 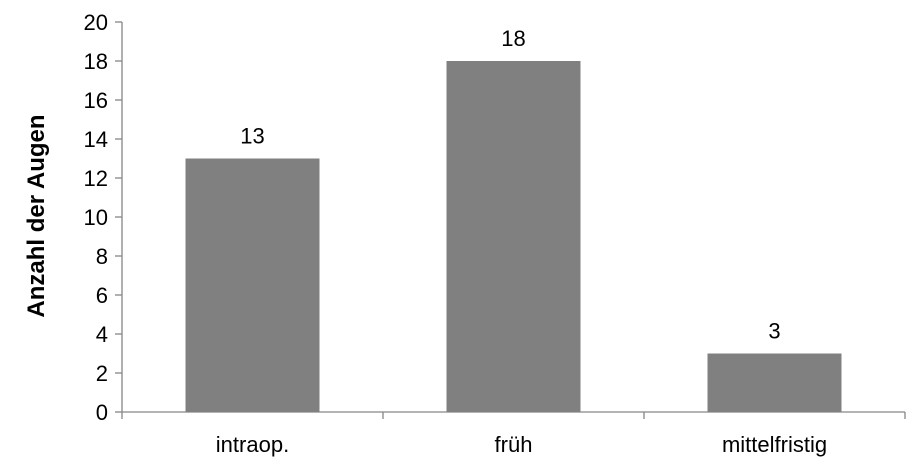 I want to click on data-label: 18, so click(x=513, y=38).